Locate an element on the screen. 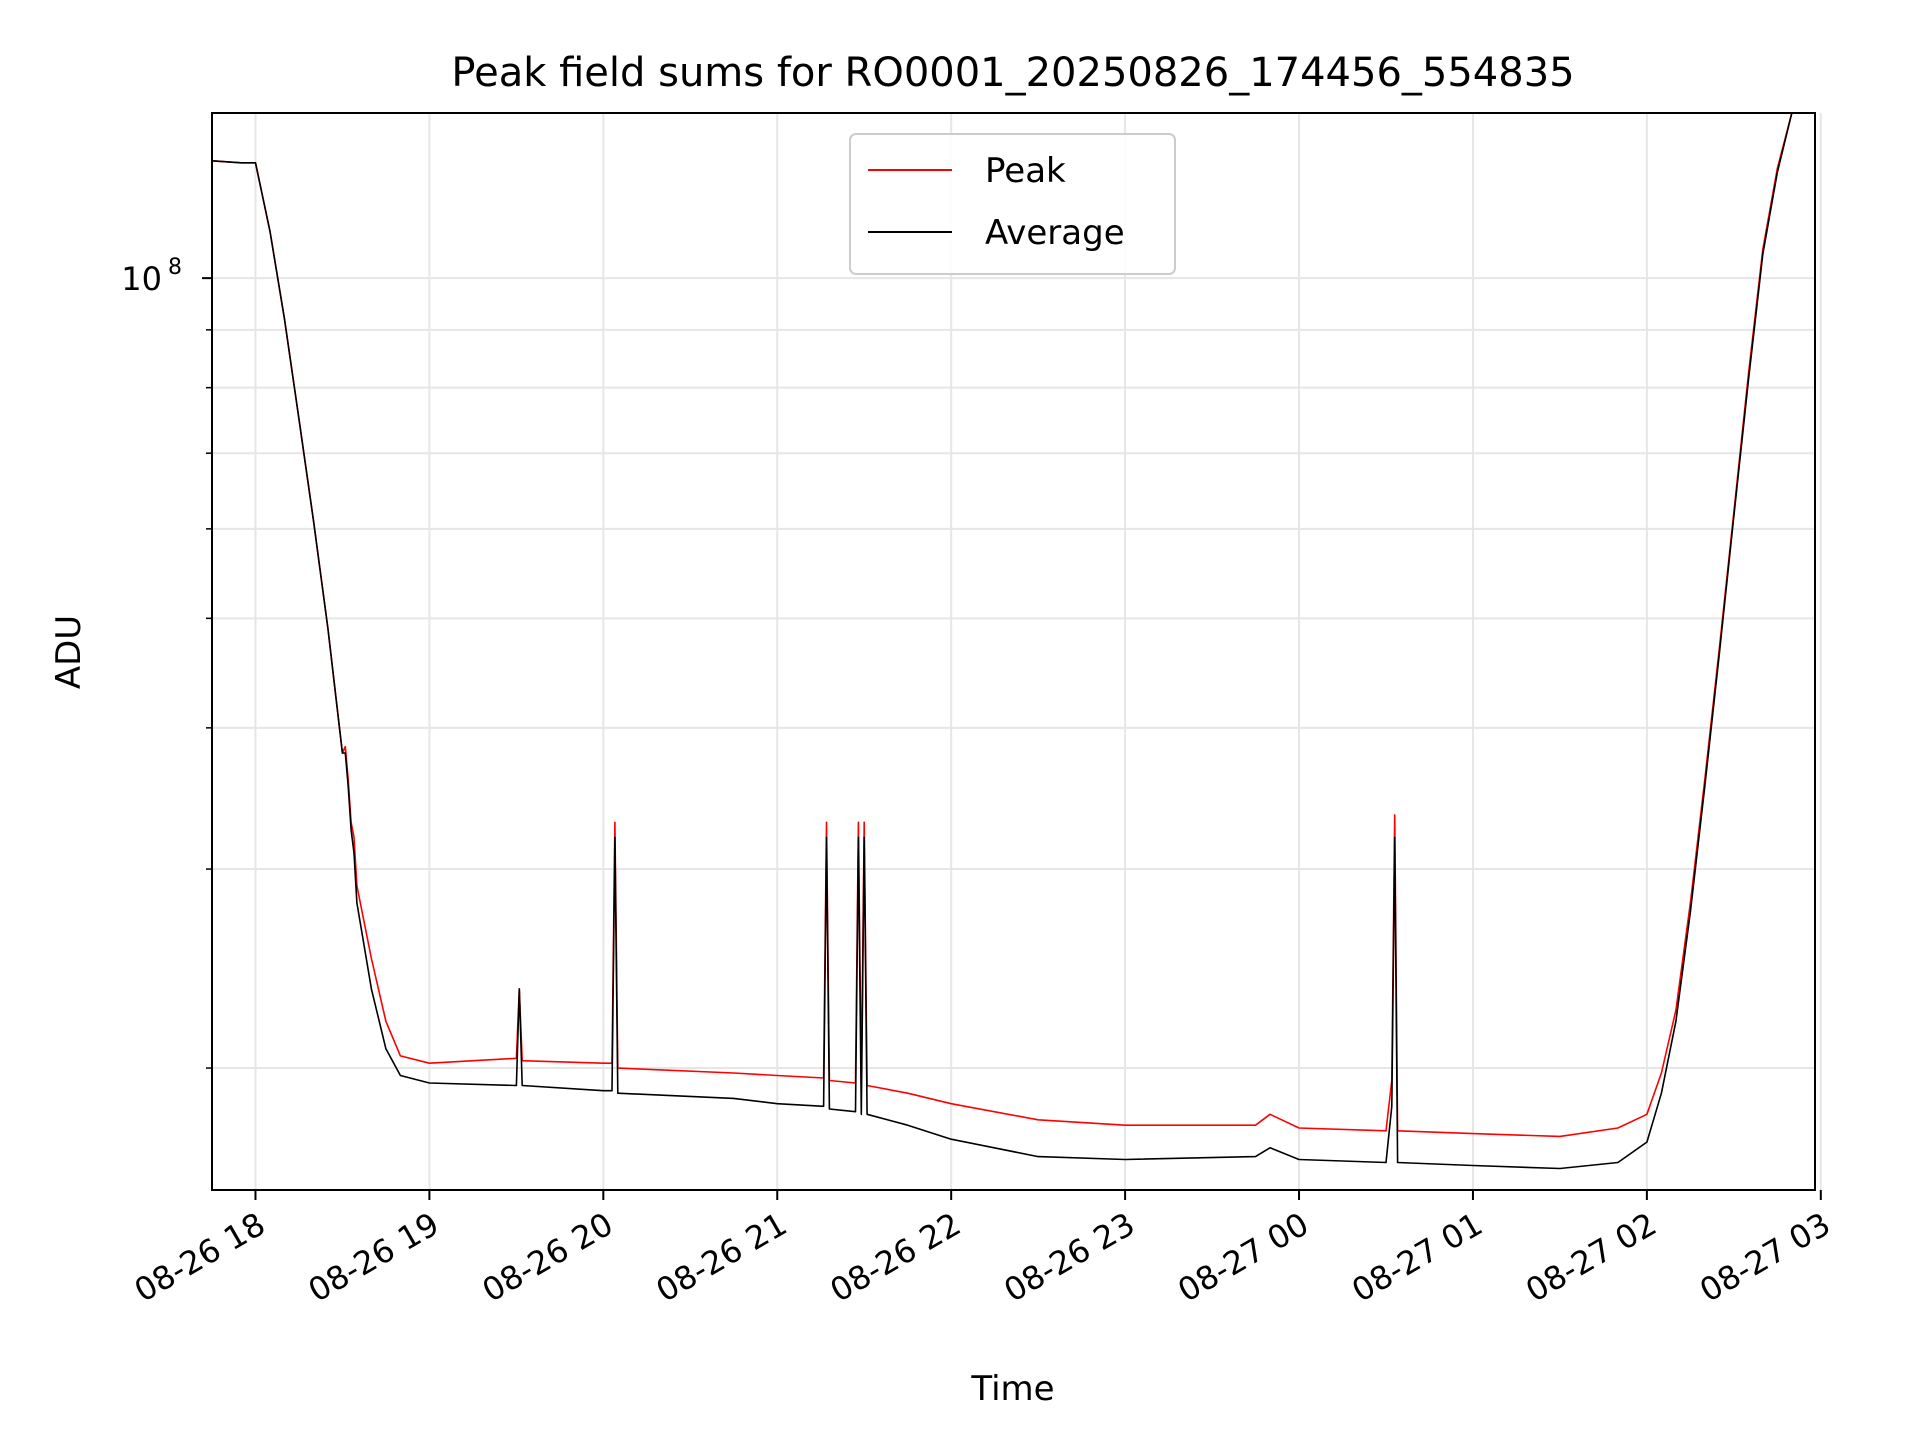  y-axis-ticks: 10 8 is located at coordinates (166, 662).